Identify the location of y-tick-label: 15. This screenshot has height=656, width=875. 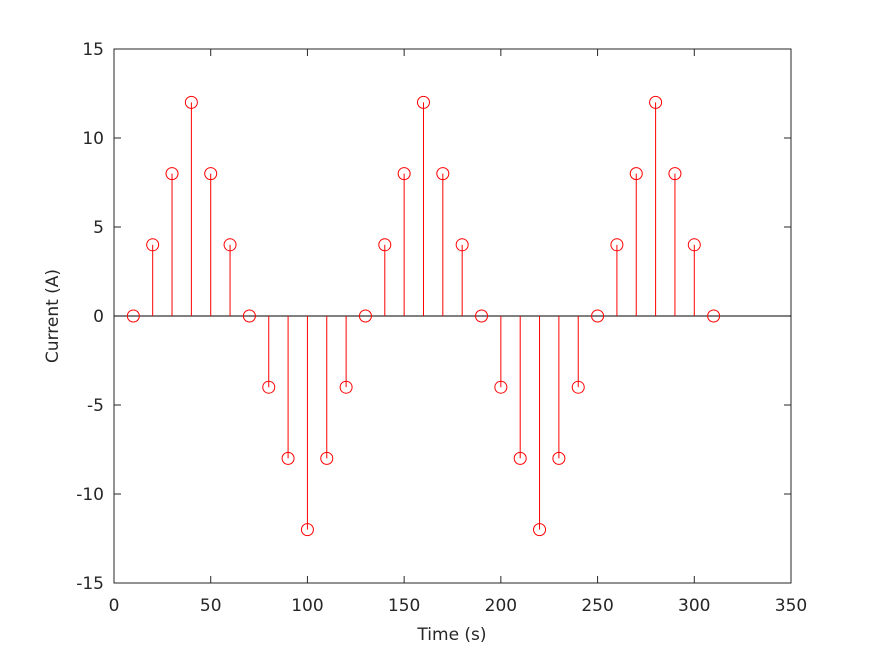
(93, 50).